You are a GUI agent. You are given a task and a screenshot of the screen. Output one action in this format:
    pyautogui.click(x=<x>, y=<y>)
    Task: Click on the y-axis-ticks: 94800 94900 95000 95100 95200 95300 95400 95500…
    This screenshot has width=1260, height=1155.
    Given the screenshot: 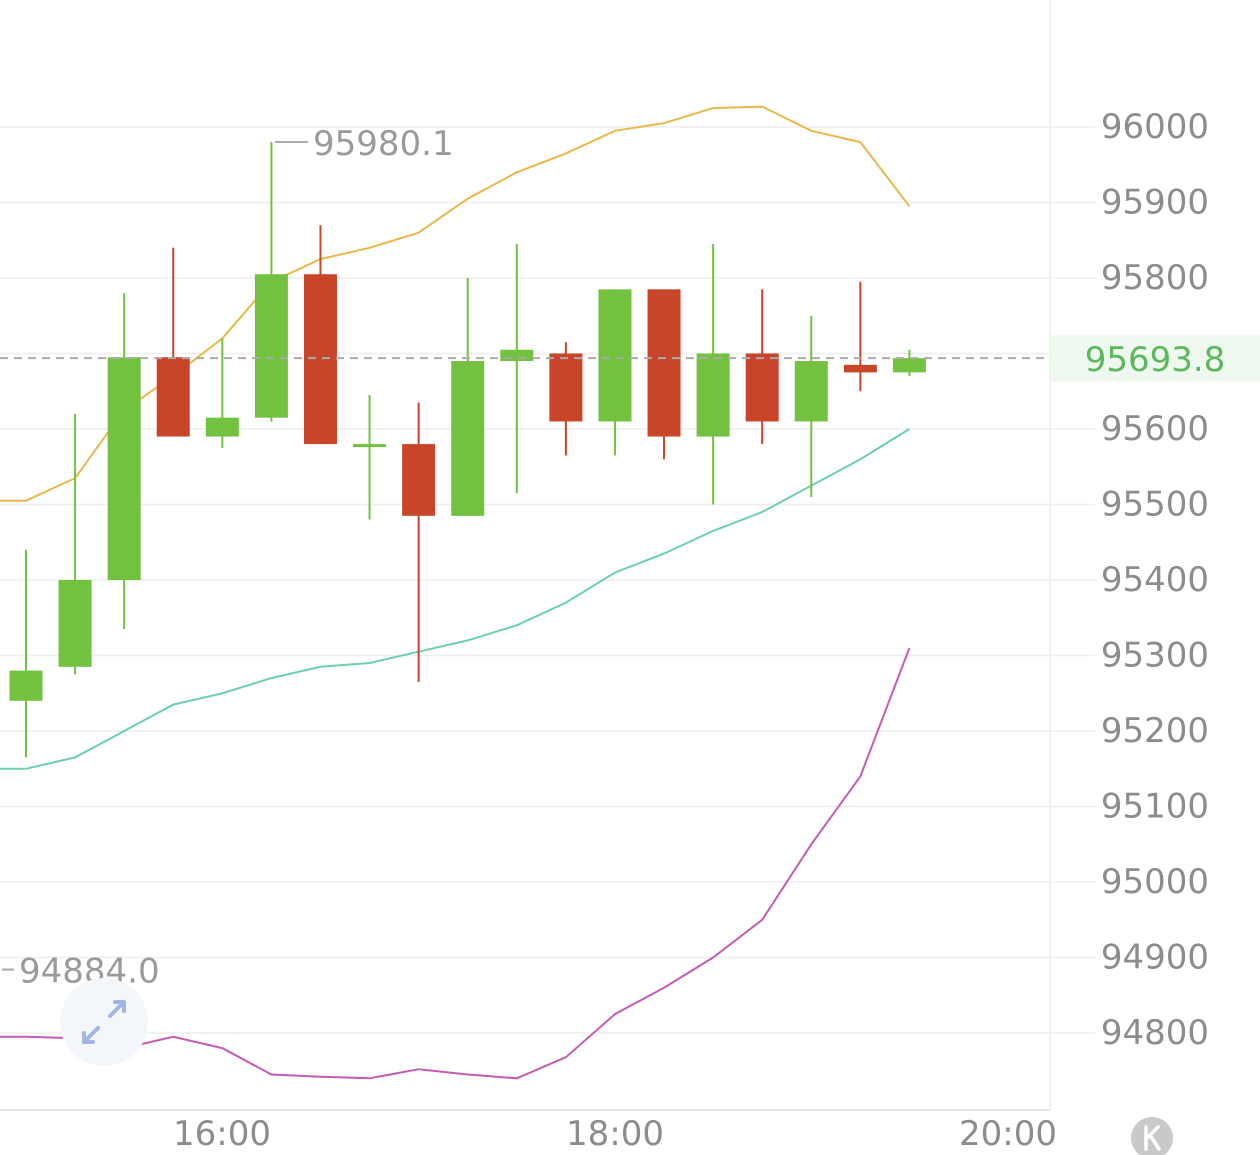 What is the action you would take?
    pyautogui.click(x=1155, y=580)
    